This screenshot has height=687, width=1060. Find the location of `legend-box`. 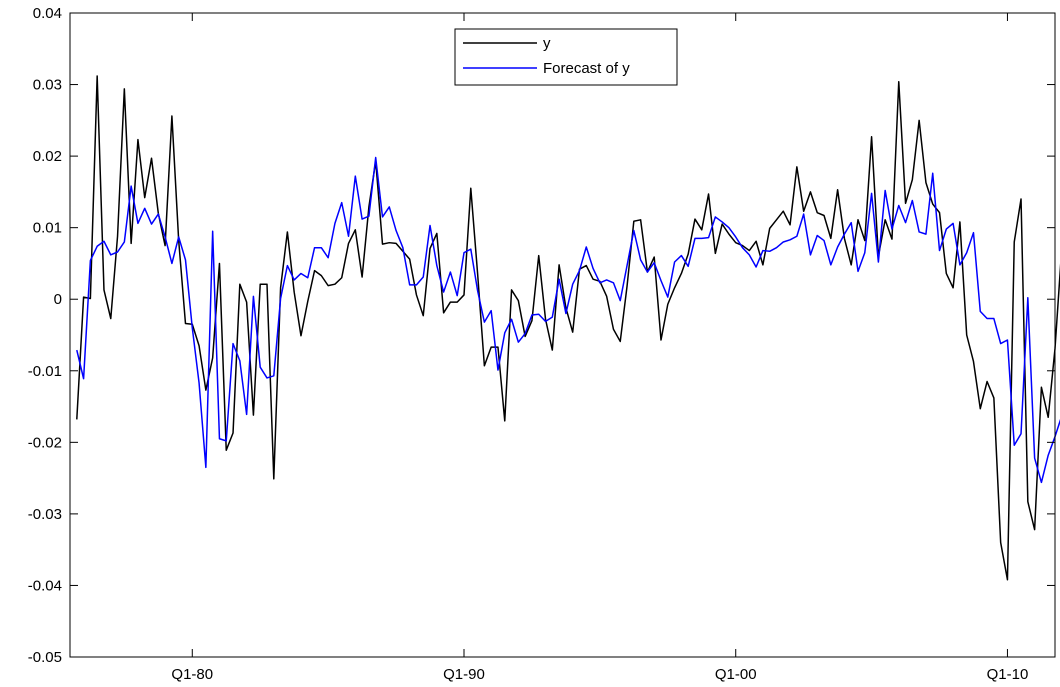

legend-box is located at coordinates (566, 57).